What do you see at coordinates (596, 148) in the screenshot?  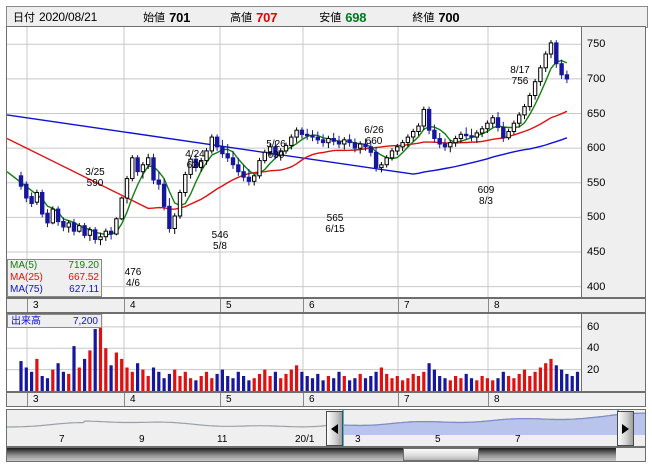 I see `price-axis-tick: 600` at bounding box center [596, 148].